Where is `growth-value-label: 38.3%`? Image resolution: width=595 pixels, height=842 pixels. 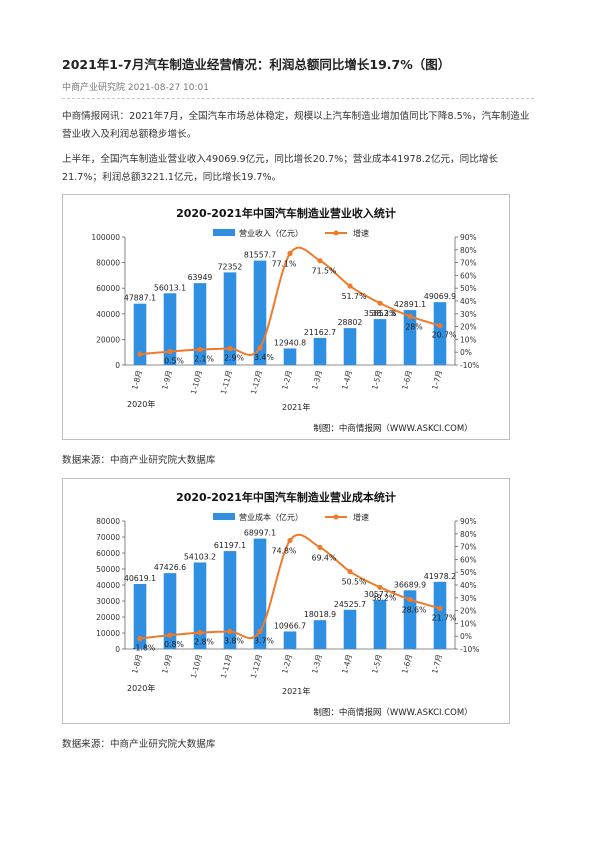 growth-value-label: 38.3% is located at coordinates (384, 313).